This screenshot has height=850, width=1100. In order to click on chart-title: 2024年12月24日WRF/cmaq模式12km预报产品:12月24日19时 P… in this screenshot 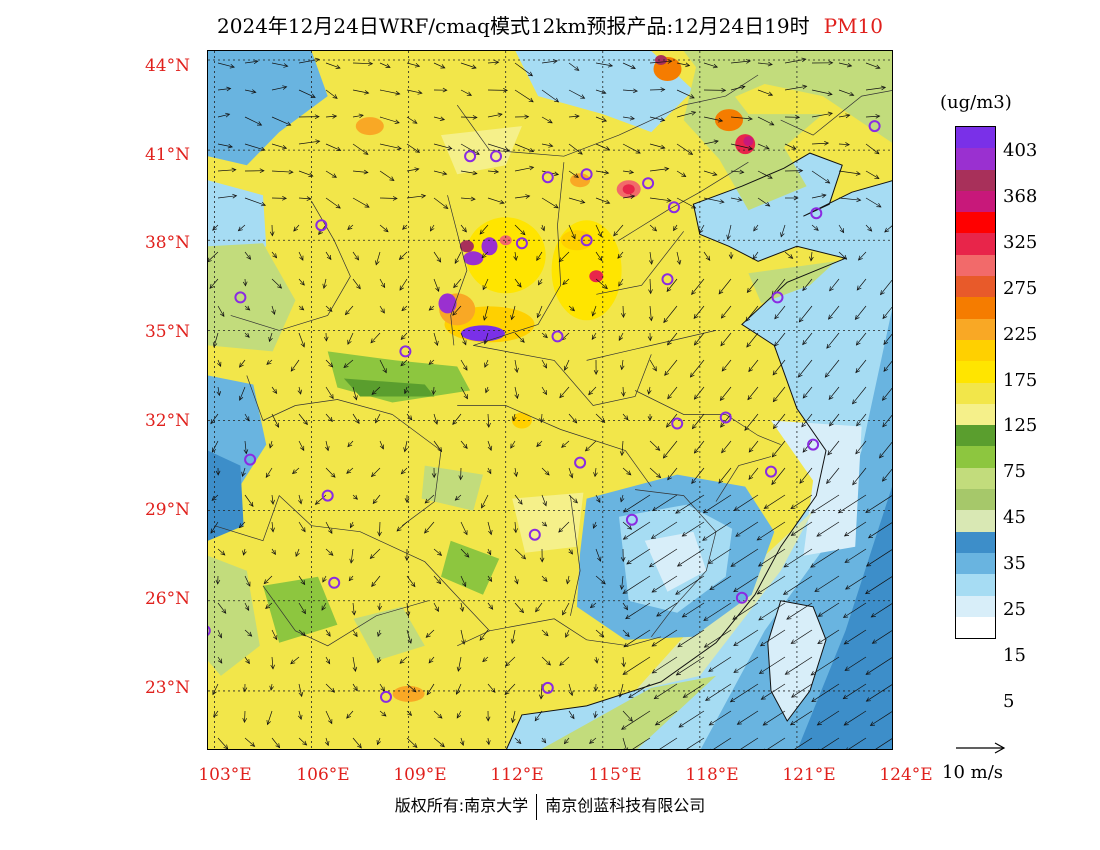, I will do `click(550, 24)`.